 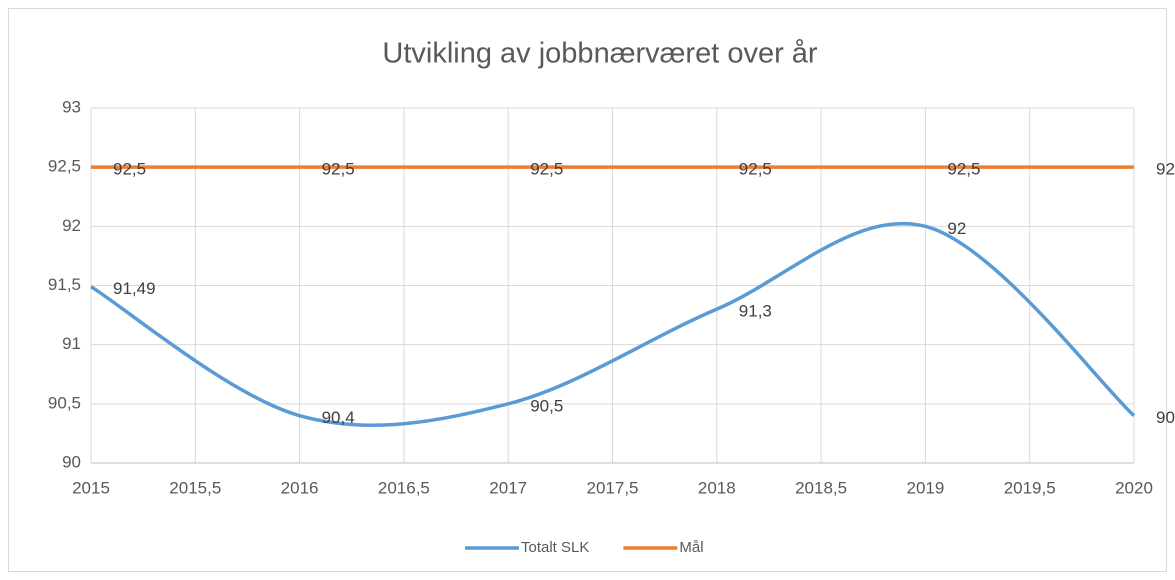 I want to click on x-tick-label: 2019, so click(x=925, y=487).